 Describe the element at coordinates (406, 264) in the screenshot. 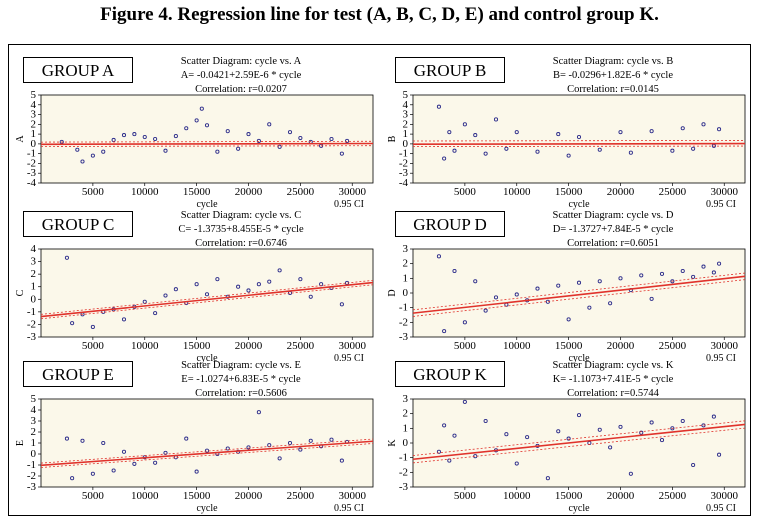

I see `y-tick-label: 2` at that location.